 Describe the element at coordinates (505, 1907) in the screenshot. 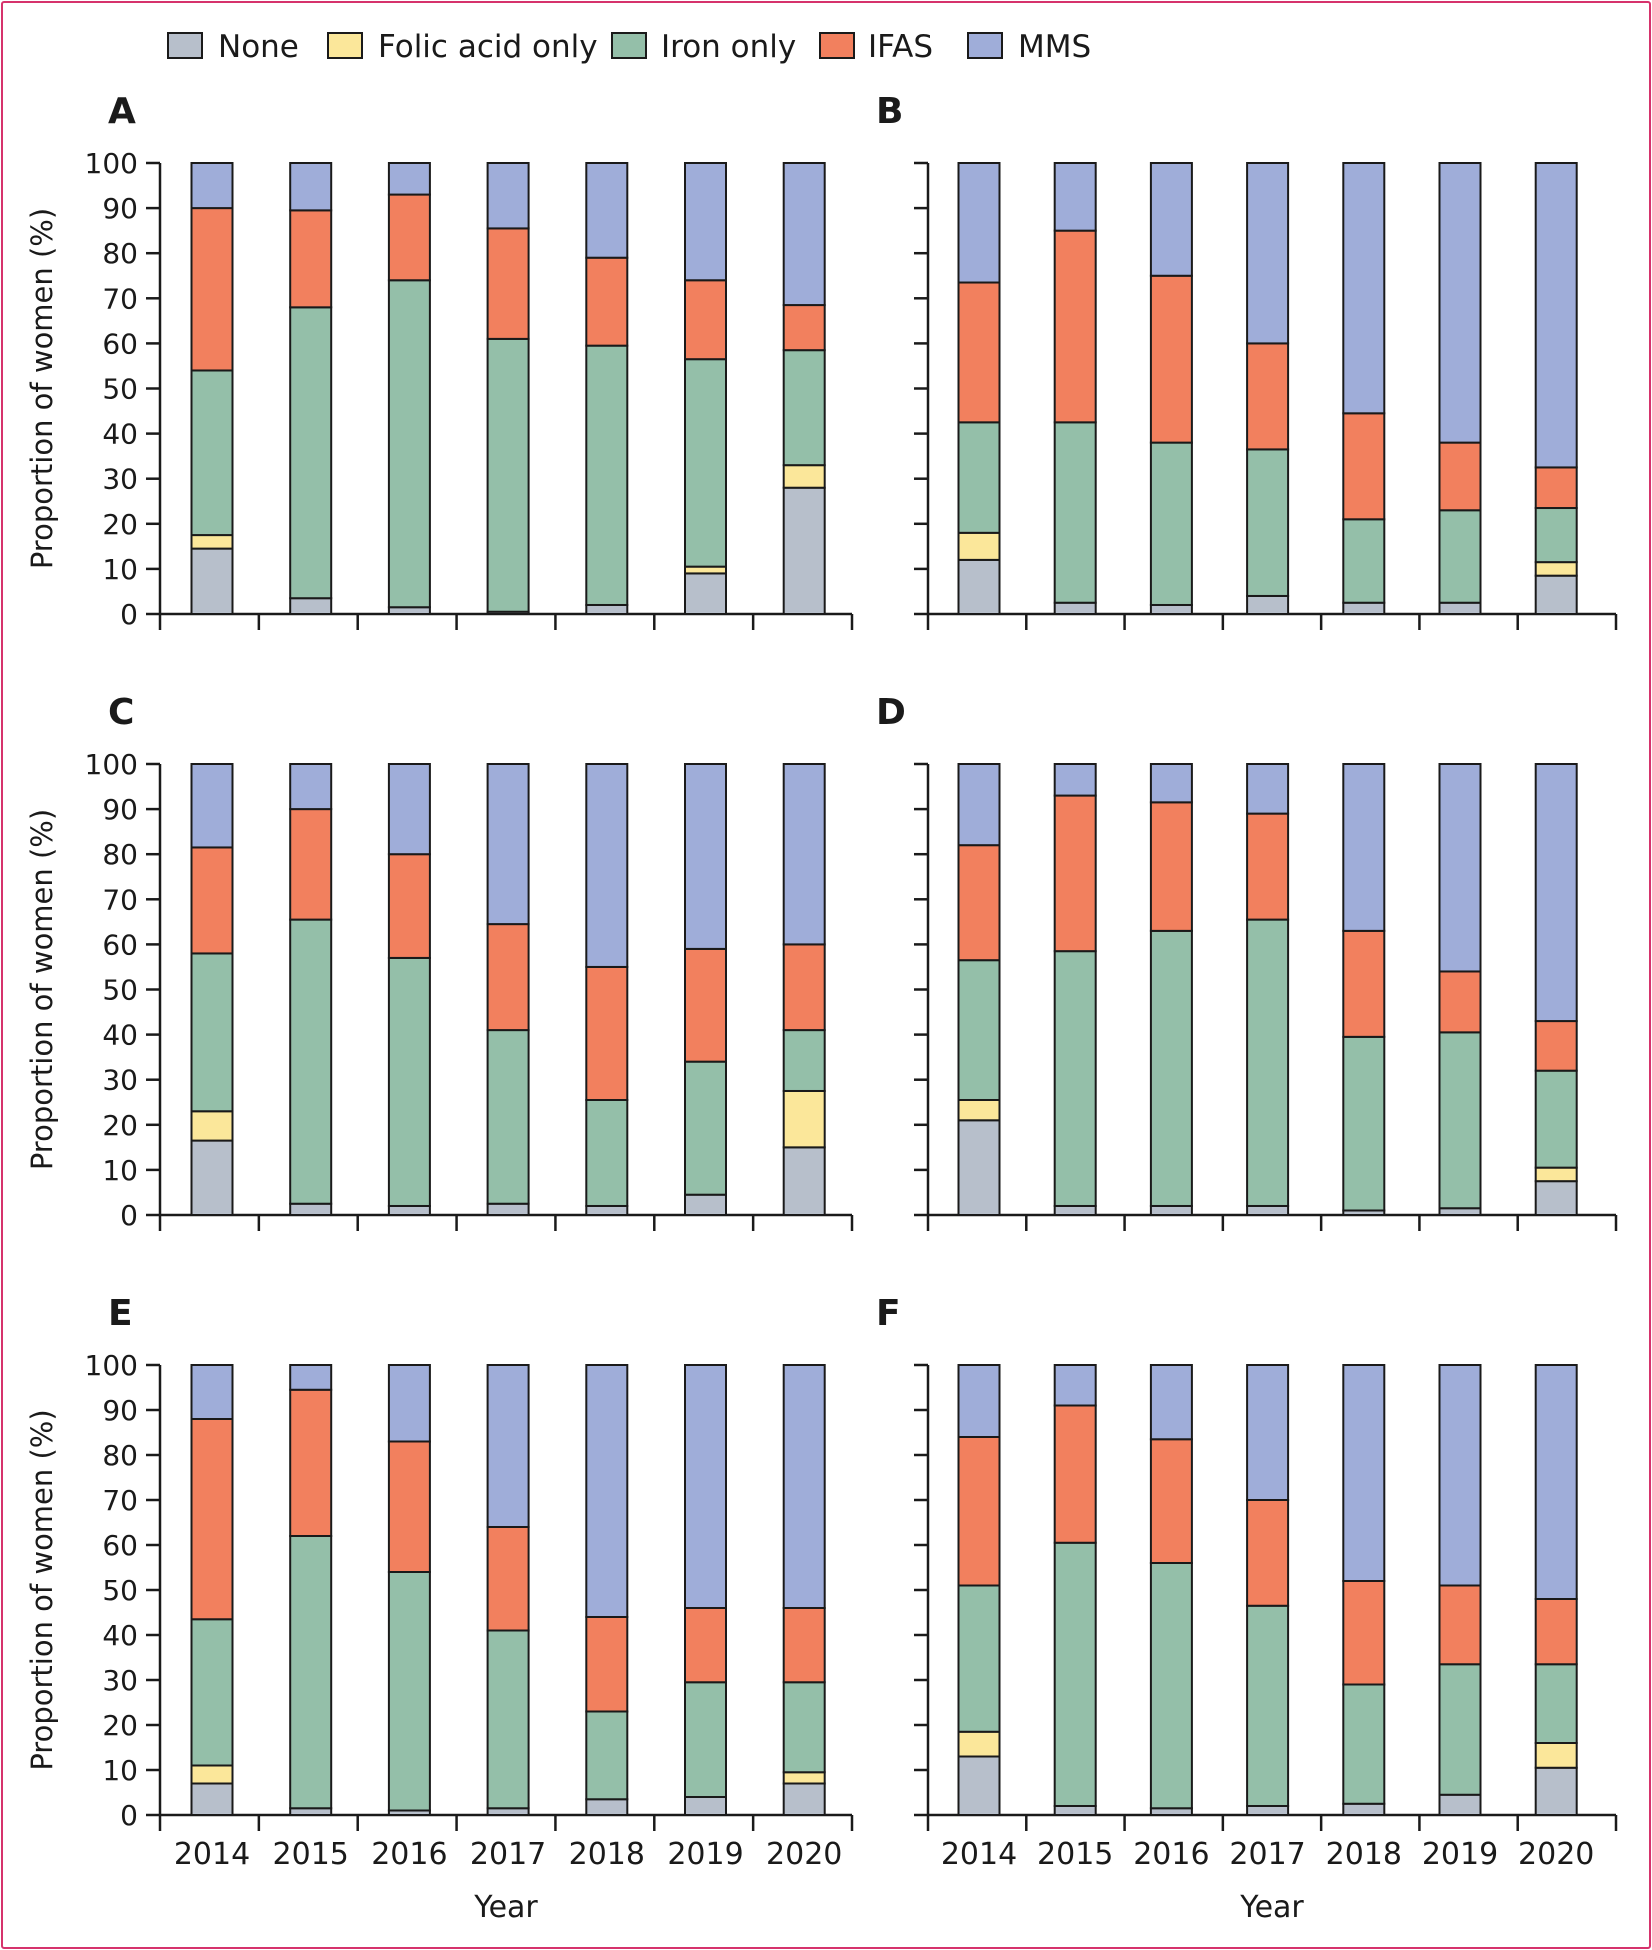

I see `x-axis-label: Year` at that location.